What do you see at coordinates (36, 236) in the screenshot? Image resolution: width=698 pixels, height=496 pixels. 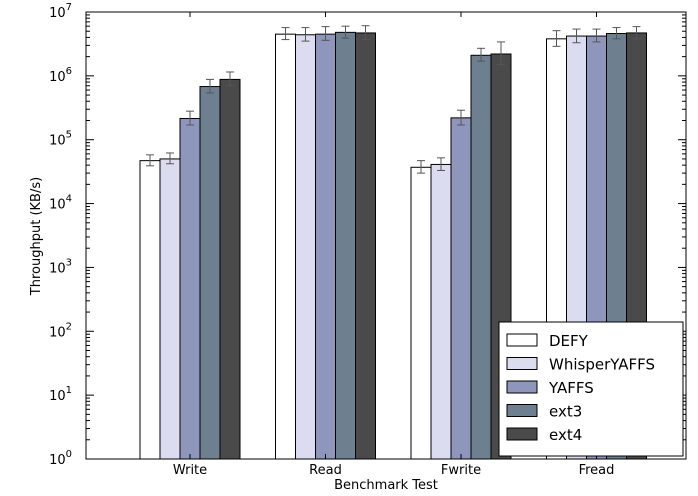 I see `y-axis-label: Throughput (KB/s)` at bounding box center [36, 236].